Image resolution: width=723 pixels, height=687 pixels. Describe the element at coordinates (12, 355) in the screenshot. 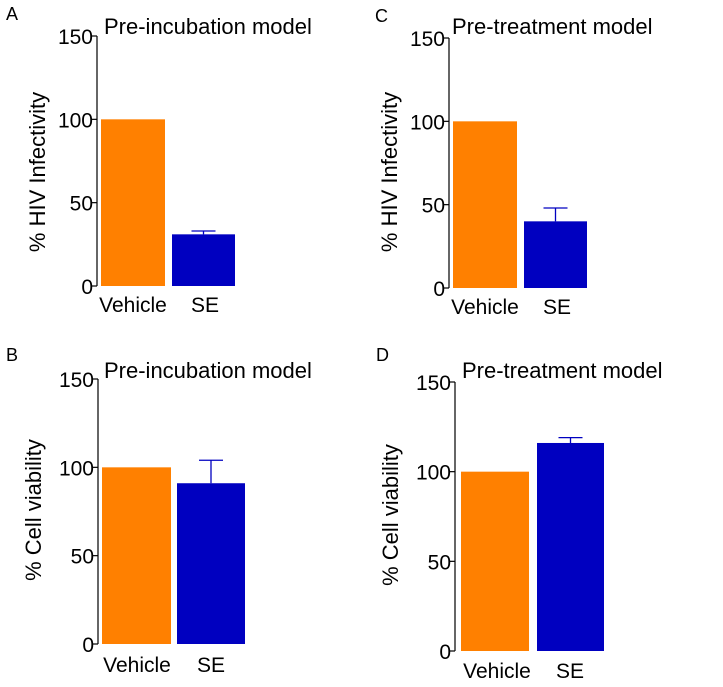

I see `panel-letter: B` at that location.